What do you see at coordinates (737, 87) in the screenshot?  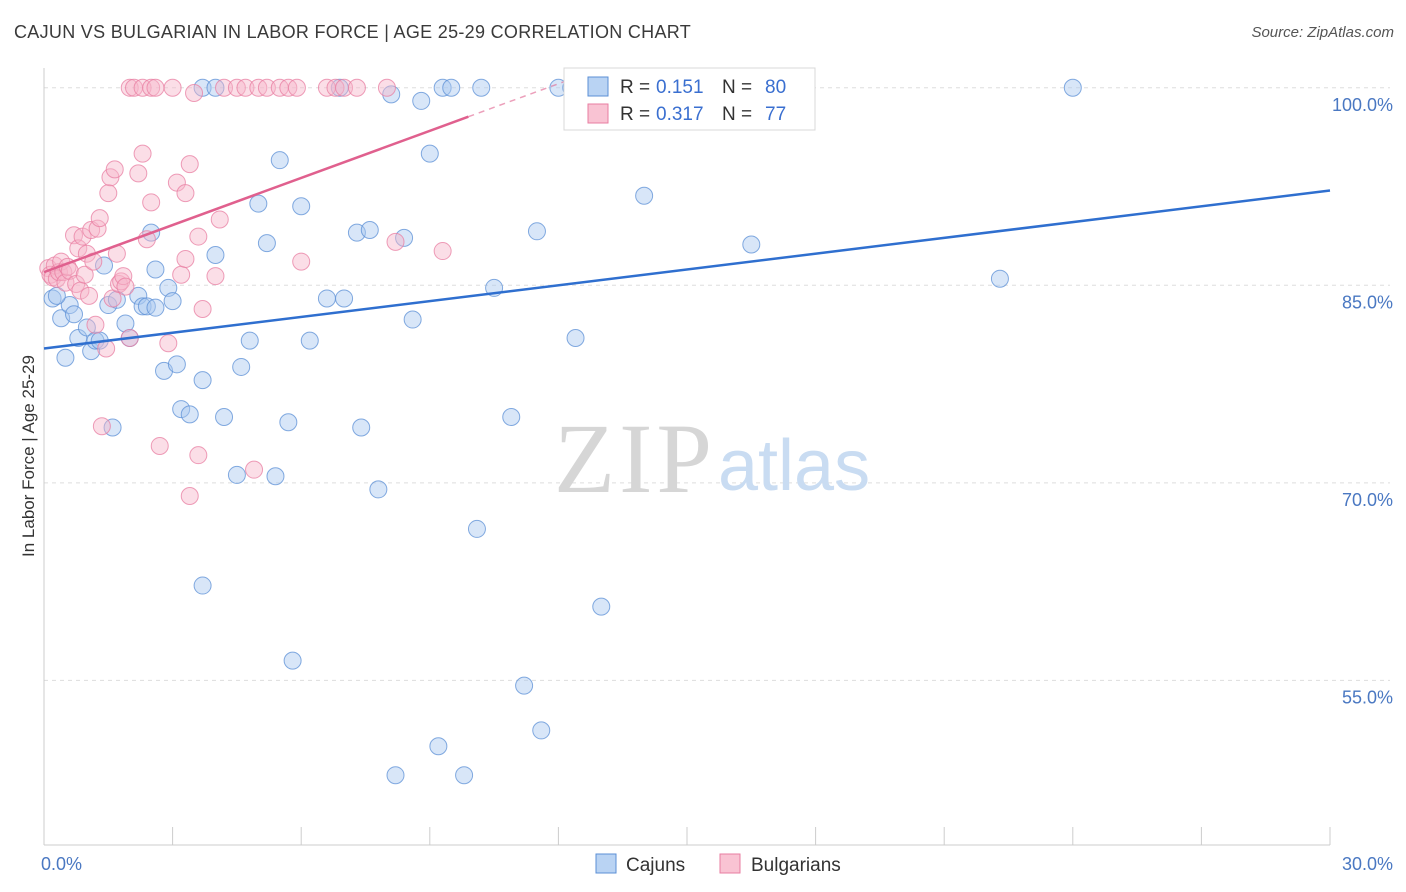 I see `legend-n-label-cajuns: N =` at bounding box center [737, 87].